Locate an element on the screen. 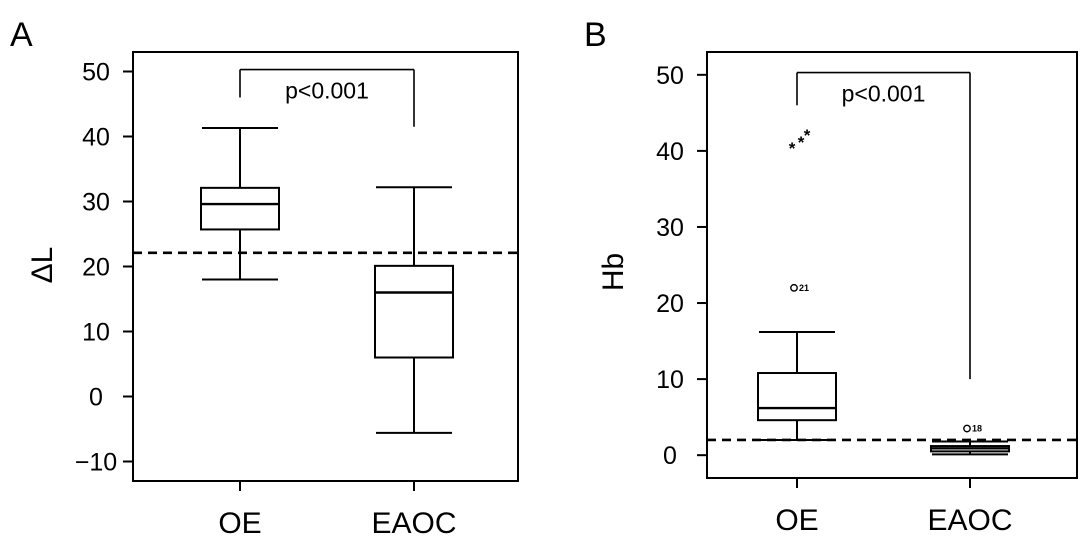 This screenshot has height=544, width=1087. panel-letter-a: A is located at coordinates (21, 35).